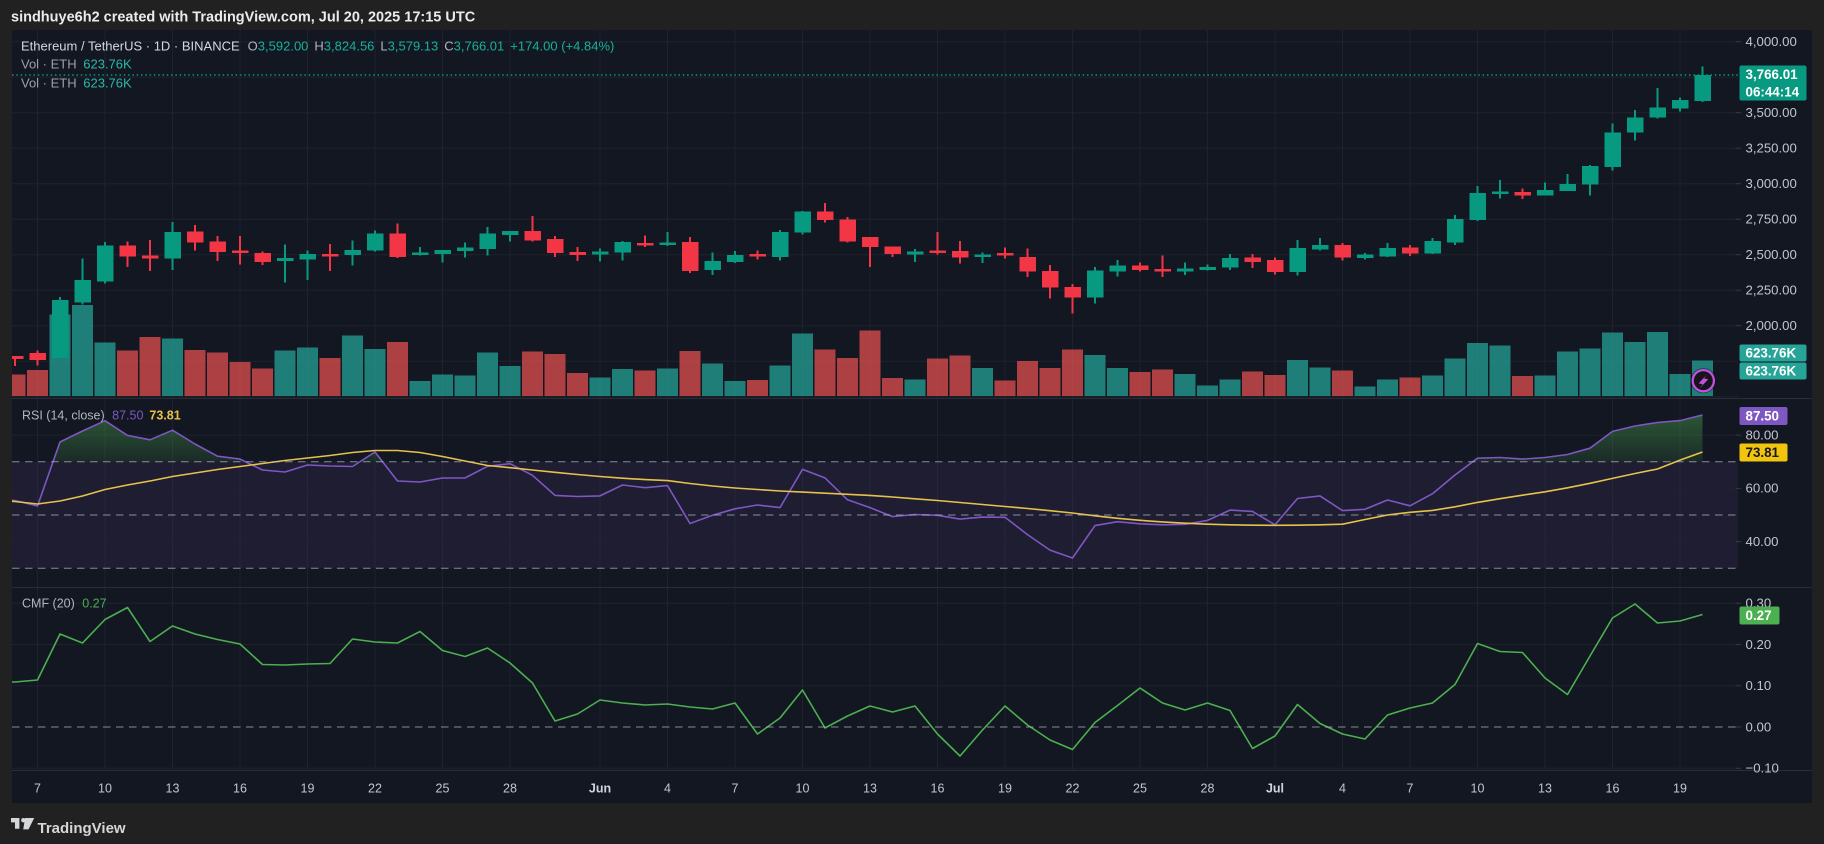 The image size is (1824, 844). What do you see at coordinates (1771, 41) in the screenshot?
I see `svg-text: 4,000.00` at bounding box center [1771, 41].